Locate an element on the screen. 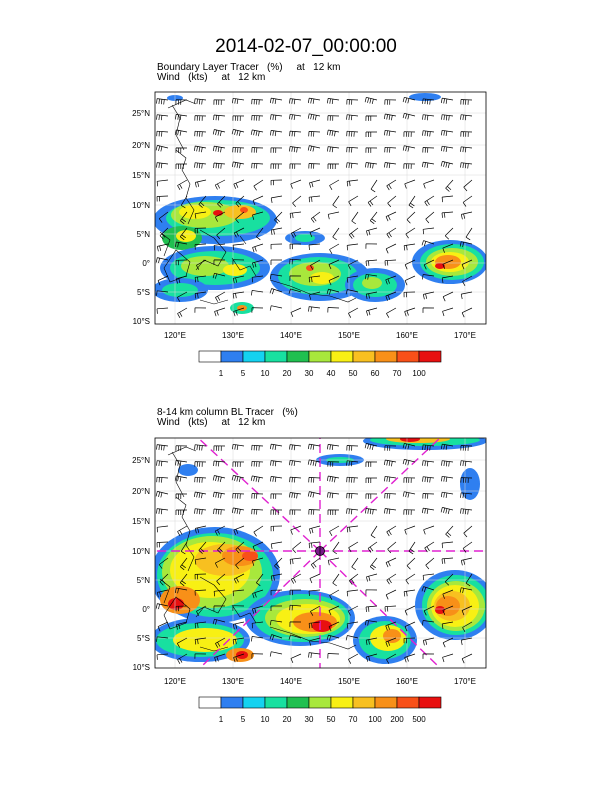 This screenshot has width=612, height=792. top-colorbar: 1 5 10 20 30 40 50 60 70 100 is located at coordinates (320, 364).